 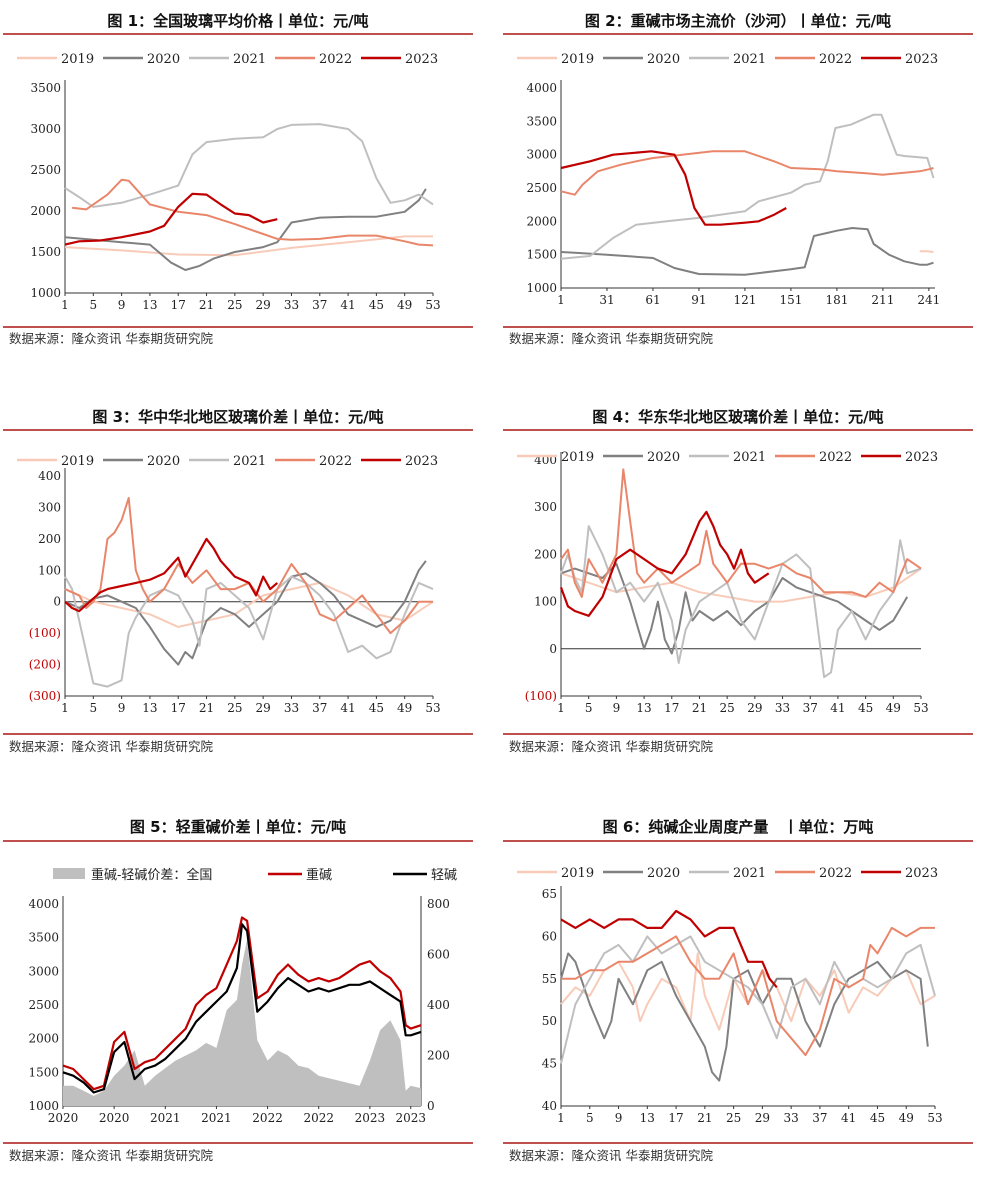 What do you see at coordinates (45, 665) in the screenshot?
I see `y-tick-label: (200)` at bounding box center [45, 665].